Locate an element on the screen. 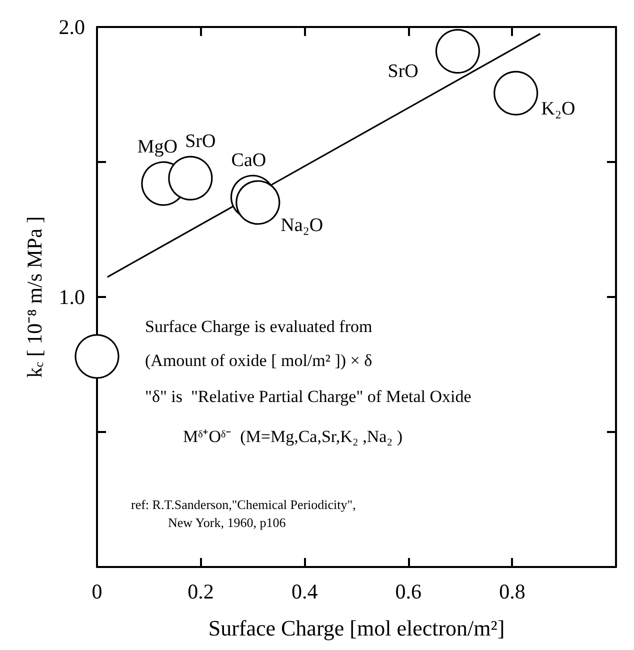 The width and height of the screenshot is (634, 650). annotation: "δ" is "Relative Partial Charge" of Metal Oxide is located at coordinates (308, 396).